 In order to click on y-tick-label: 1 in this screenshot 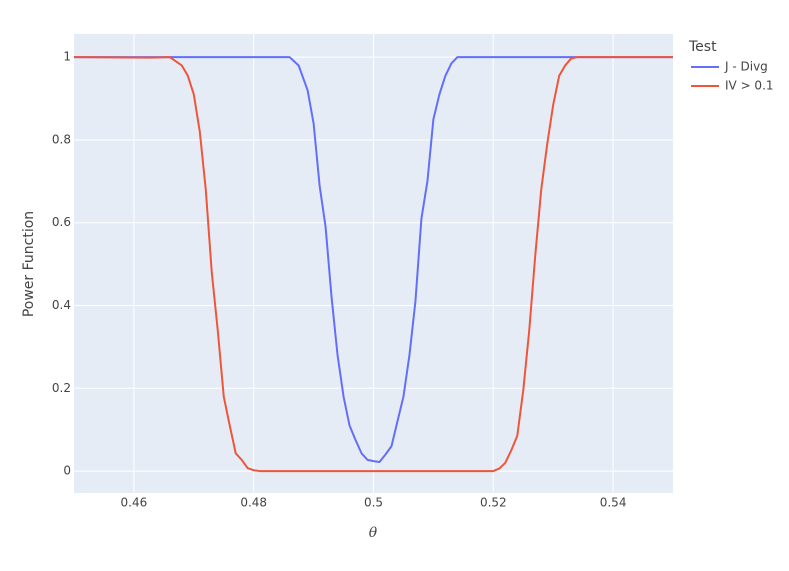, I will do `click(67, 57)`.